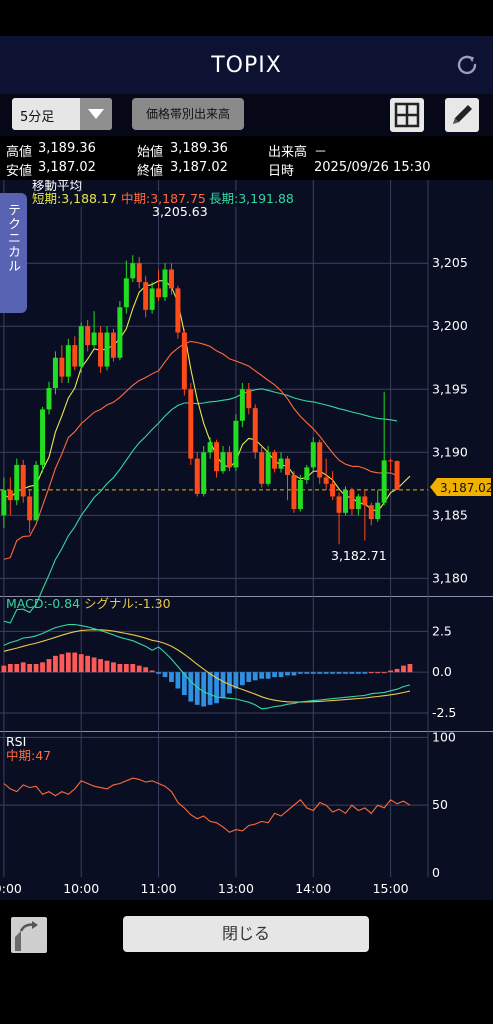  Describe the element at coordinates (444, 712) in the screenshot. I see `macd-tick-label: -2.5` at that location.